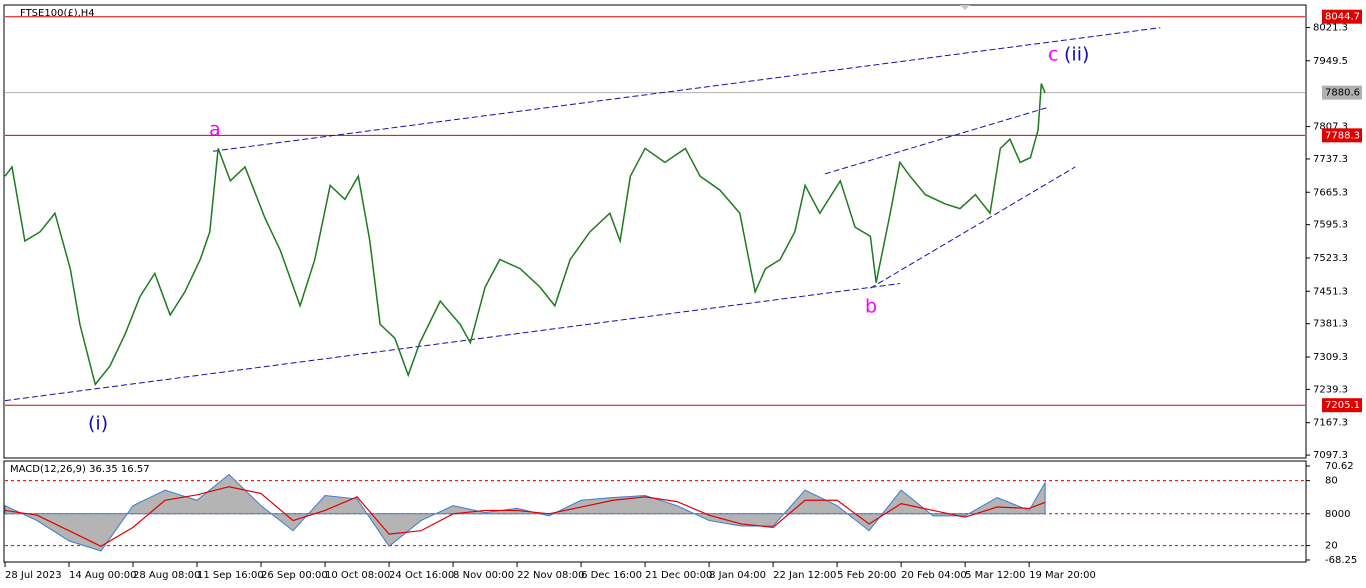 The height and width of the screenshot is (588, 1366). I want to click on y-tick-label: 20, so click(1331, 546).